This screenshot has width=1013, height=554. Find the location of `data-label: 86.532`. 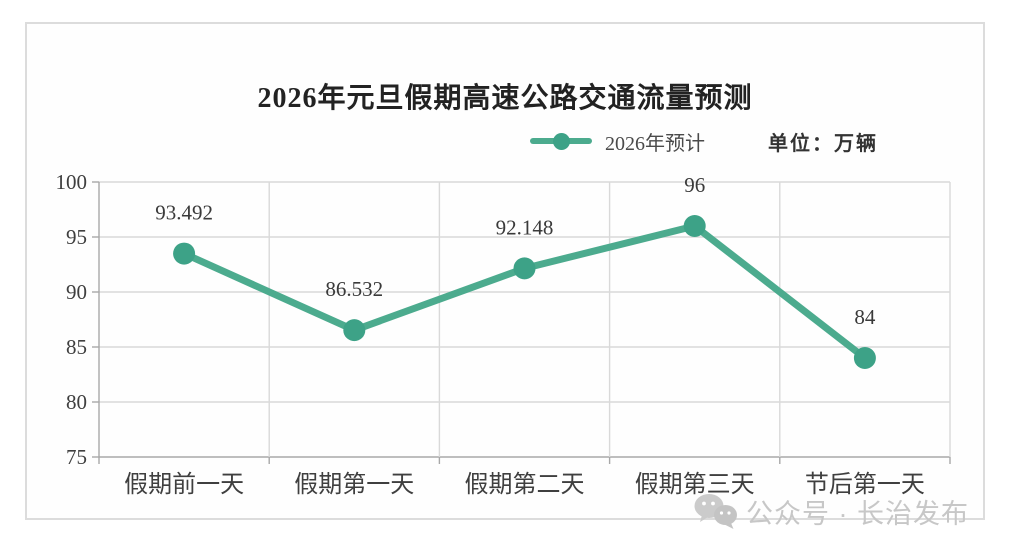

data-label: 86.532 is located at coordinates (354, 289).